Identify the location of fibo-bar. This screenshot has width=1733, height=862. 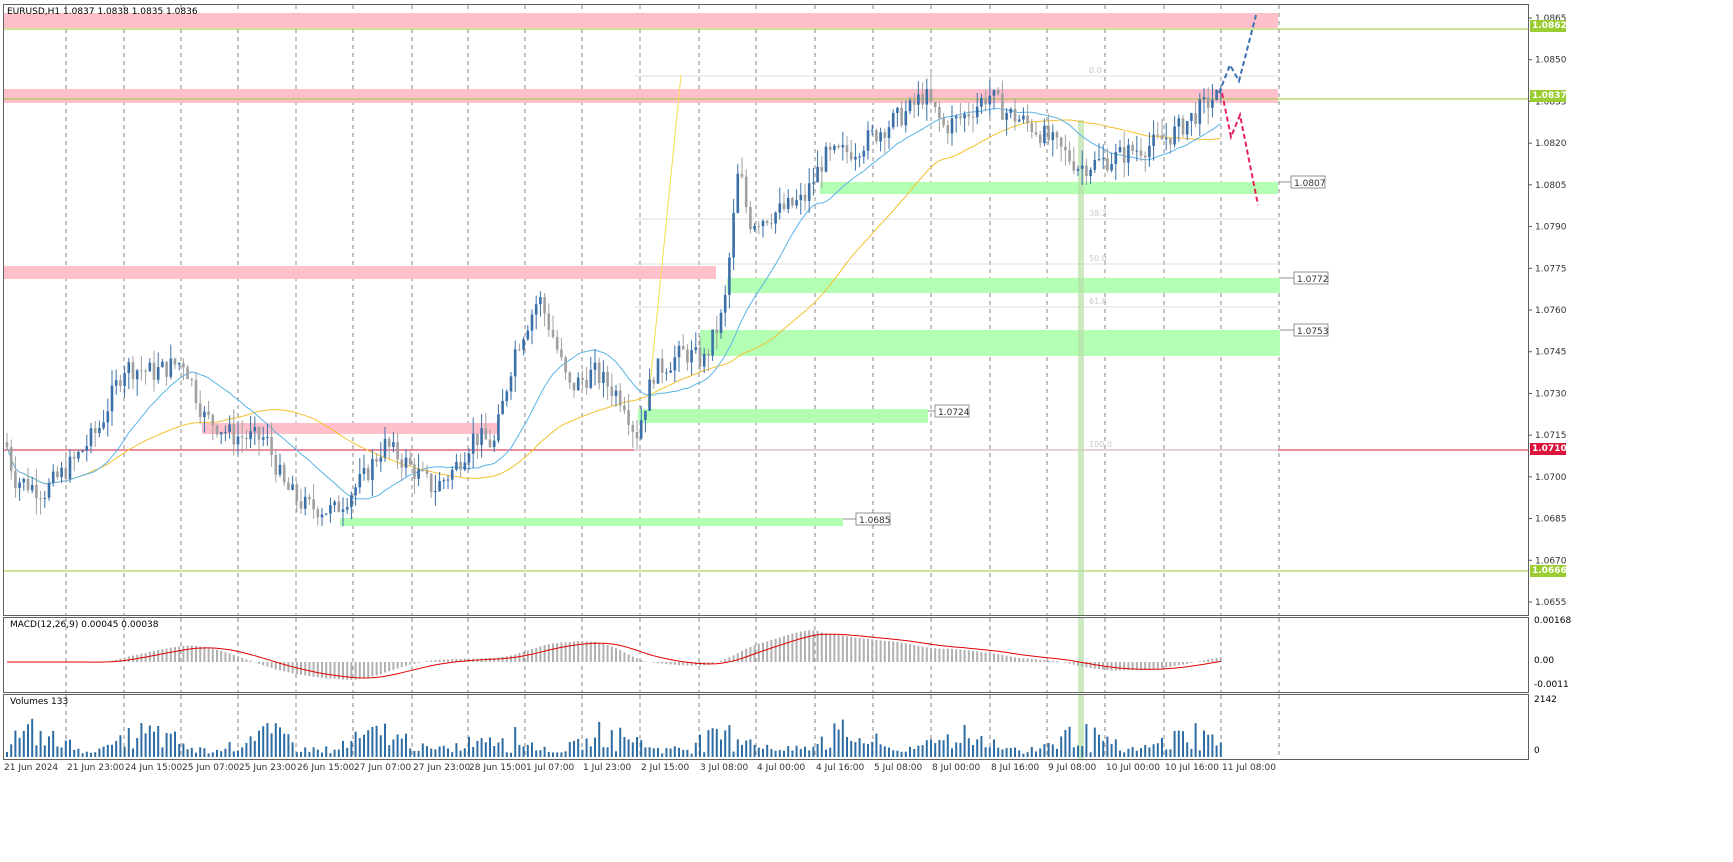
(1081, 727).